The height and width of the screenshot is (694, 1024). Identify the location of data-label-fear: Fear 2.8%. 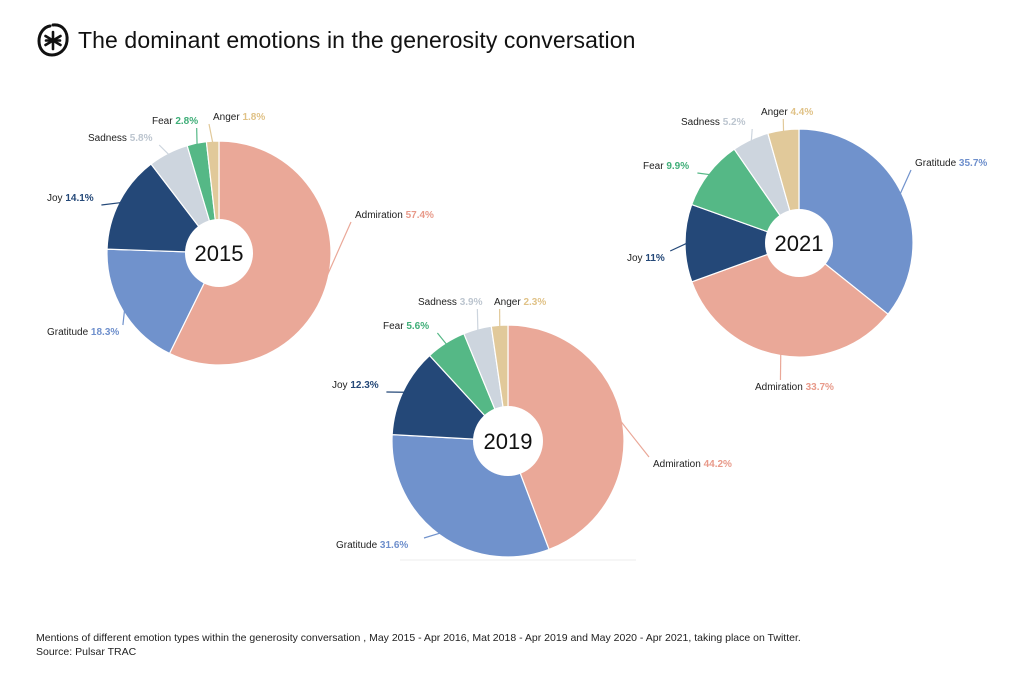
(175, 121).